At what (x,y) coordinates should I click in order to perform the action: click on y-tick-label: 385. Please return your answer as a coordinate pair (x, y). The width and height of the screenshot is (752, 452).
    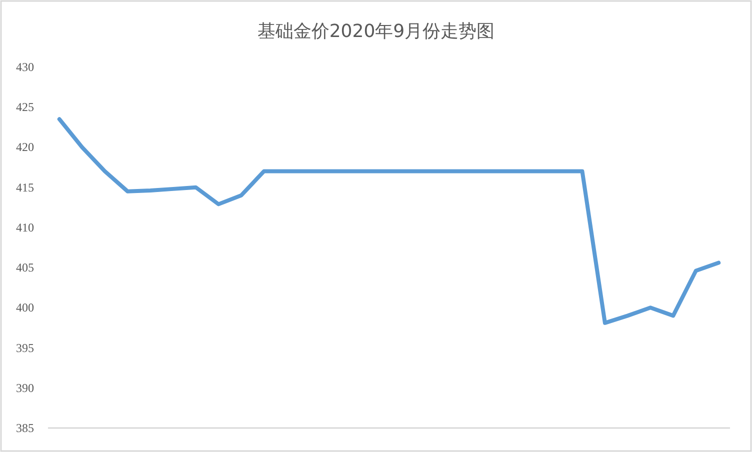
    Looking at the image, I should click on (25, 428).